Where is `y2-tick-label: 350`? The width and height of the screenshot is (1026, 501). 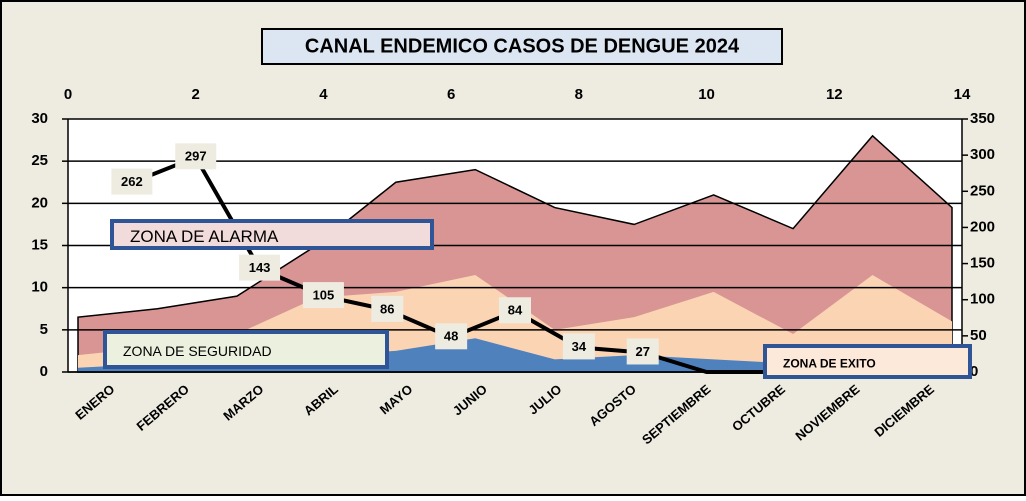
y2-tick-label: 350 is located at coordinates (982, 118).